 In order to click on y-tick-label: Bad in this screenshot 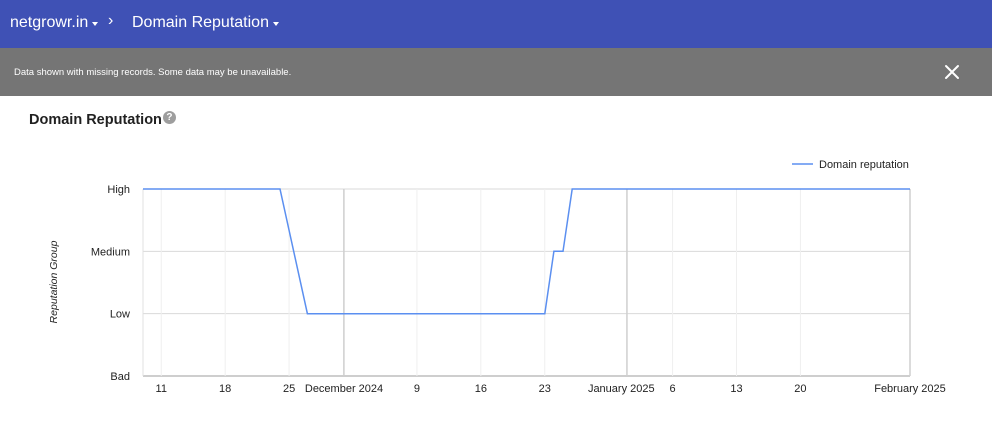, I will do `click(120, 377)`.